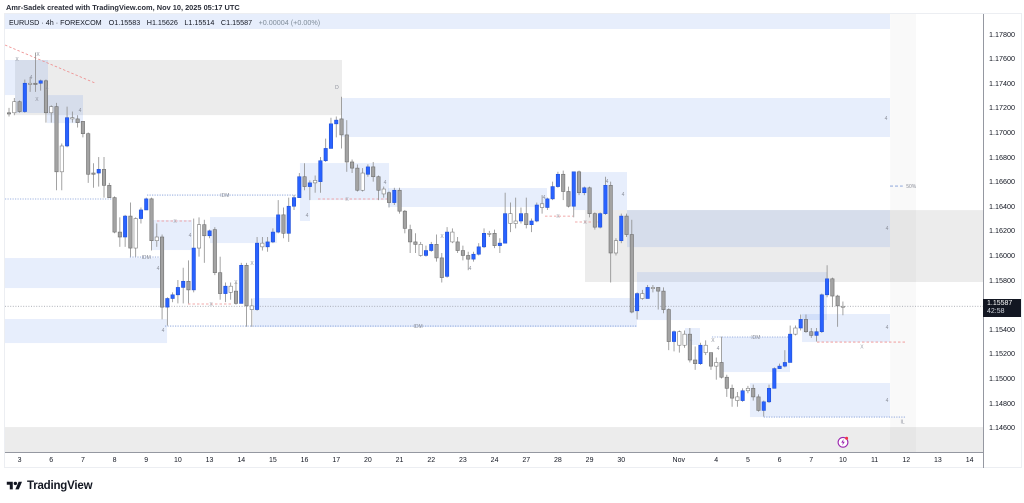 This screenshot has height=503, width=1024. What do you see at coordinates (111, 22) in the screenshot?
I see `open-label: O` at bounding box center [111, 22].